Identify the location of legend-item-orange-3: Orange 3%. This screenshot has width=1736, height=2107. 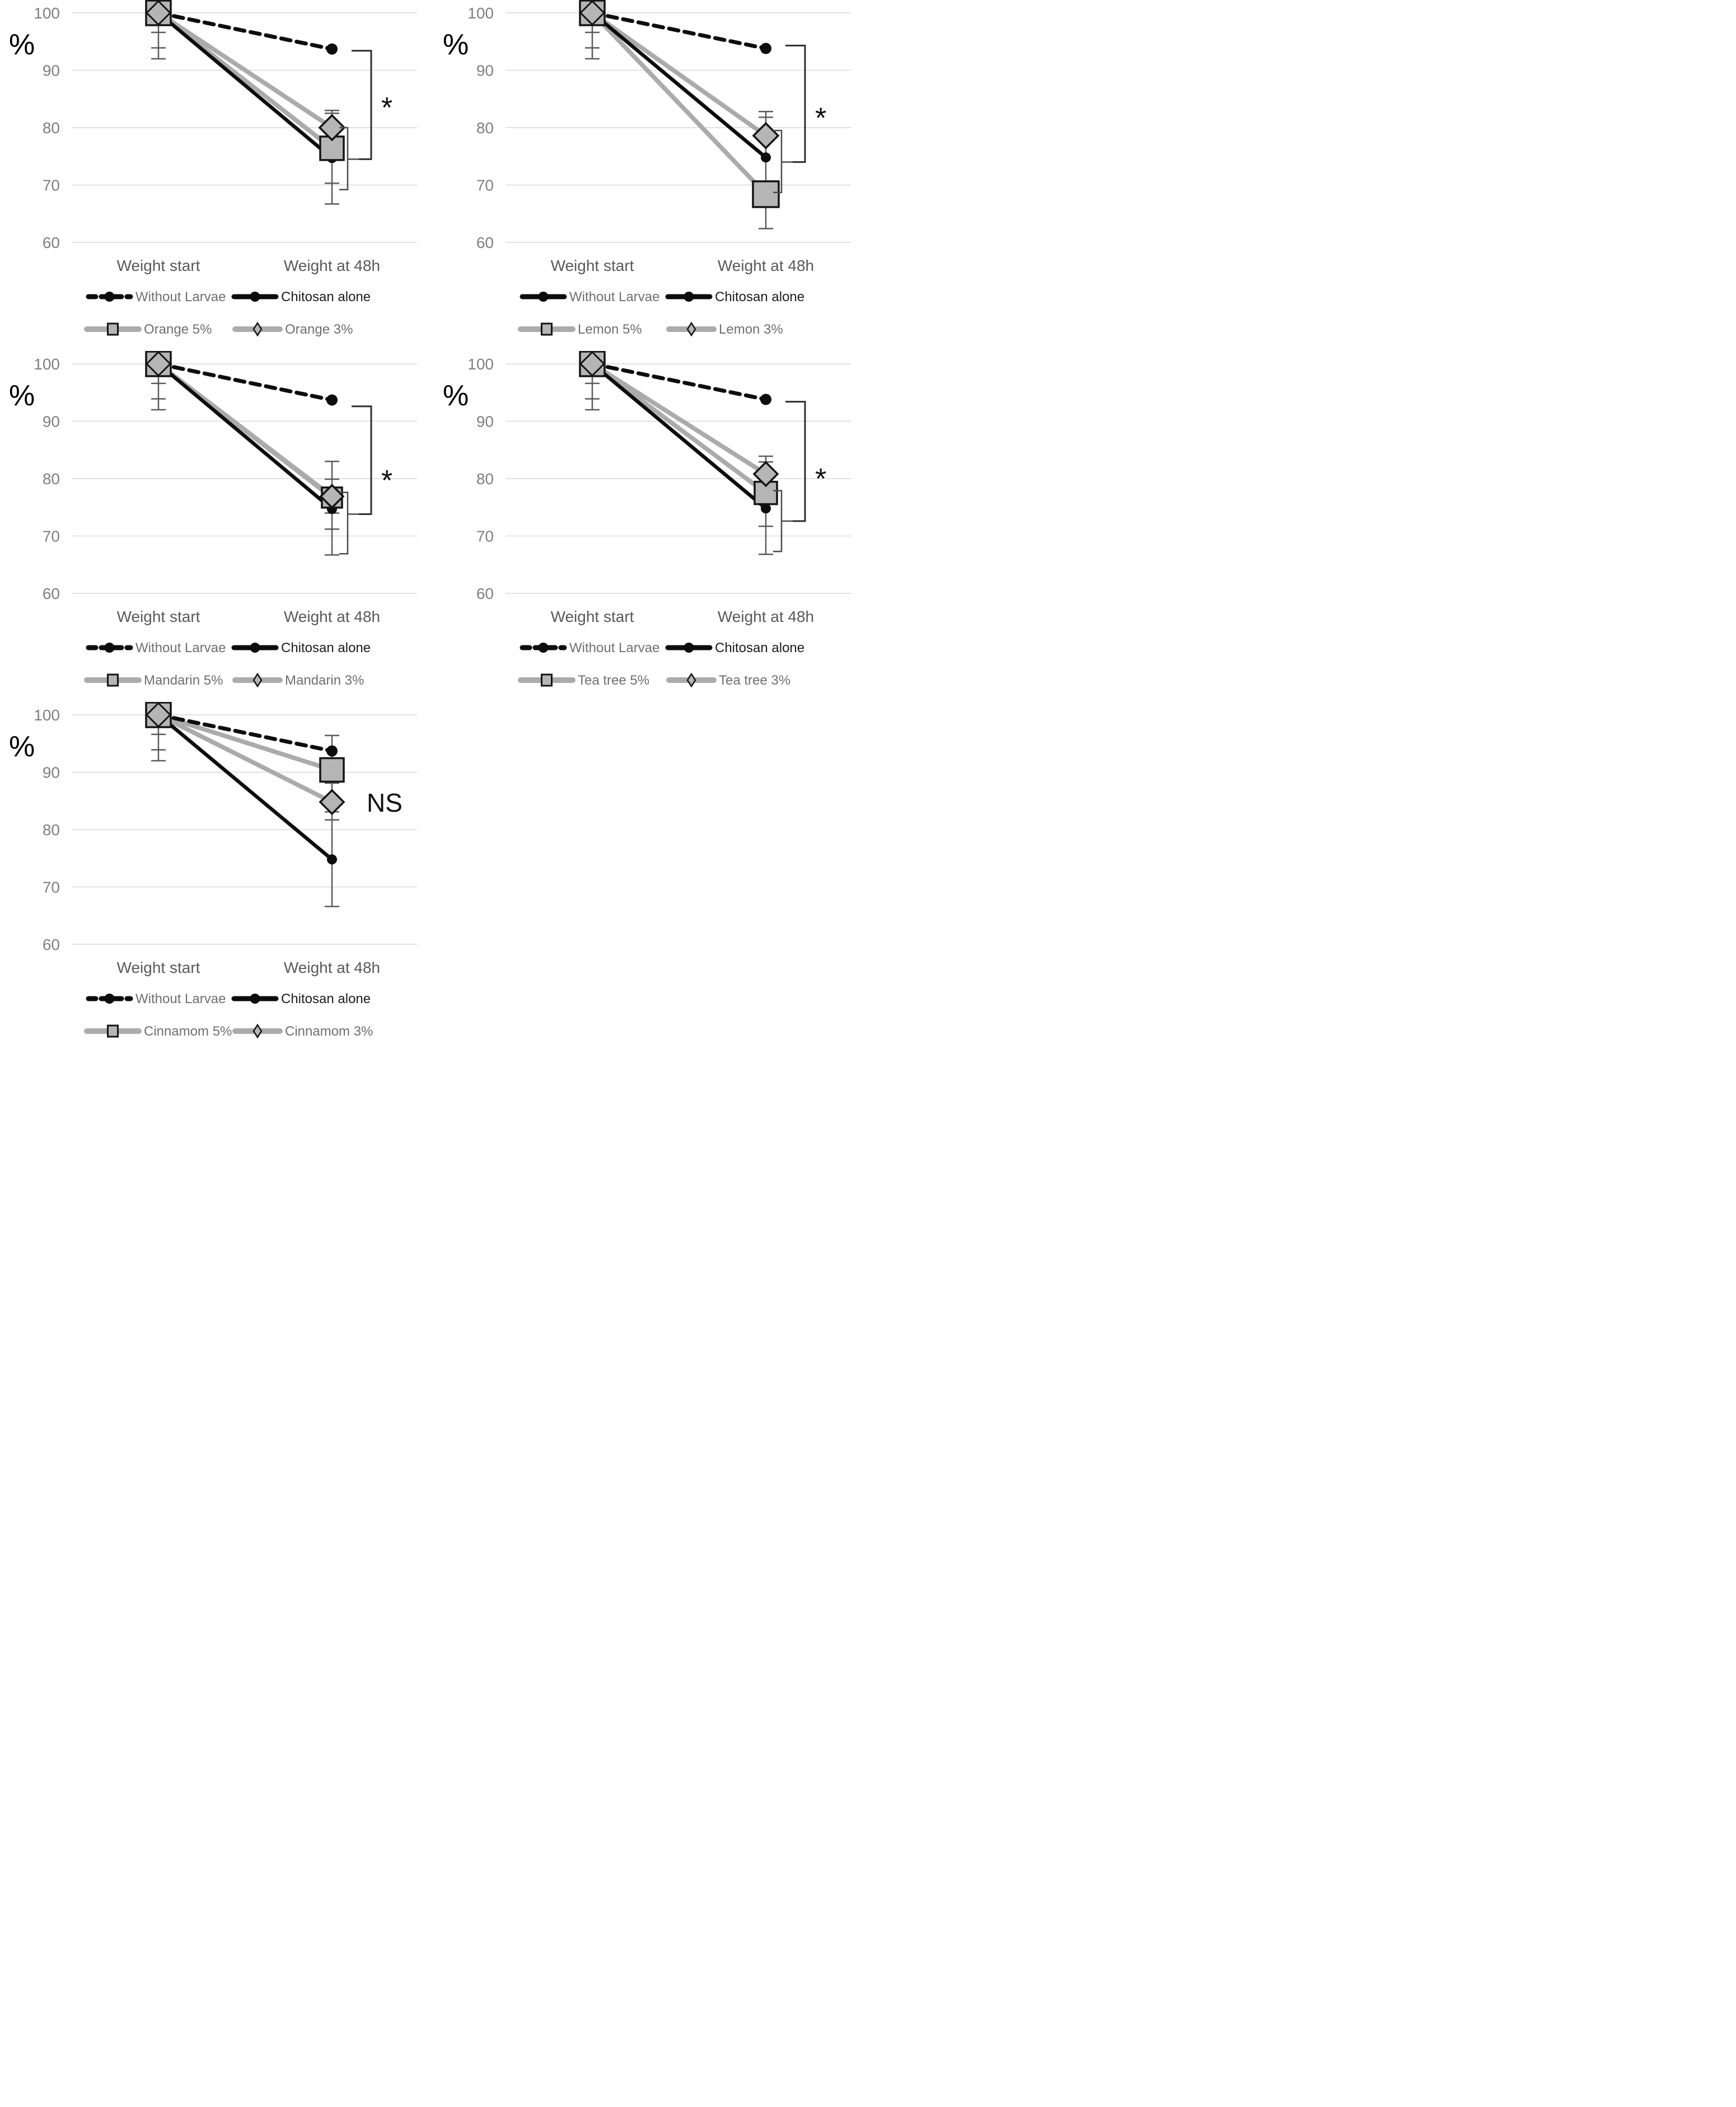
(293, 329).